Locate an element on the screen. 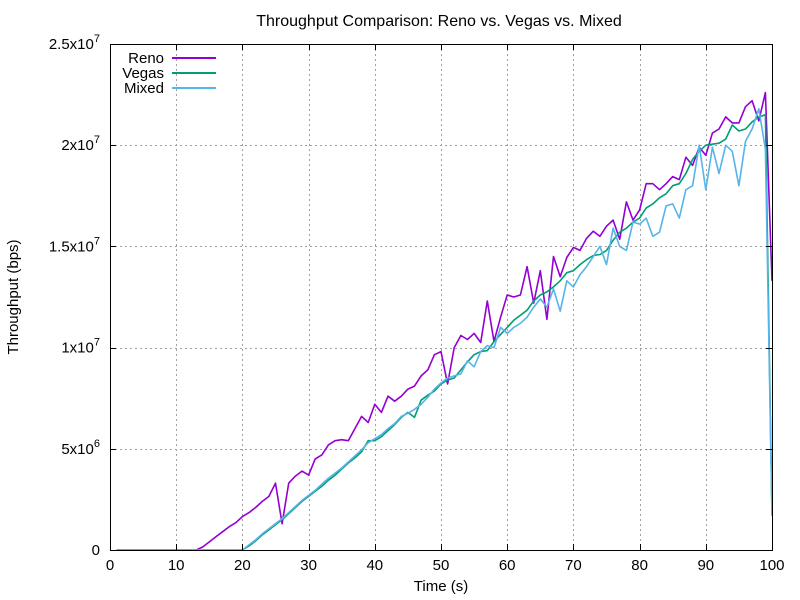 This screenshot has width=800, height=600. x-tick-label: 70 is located at coordinates (573, 565).